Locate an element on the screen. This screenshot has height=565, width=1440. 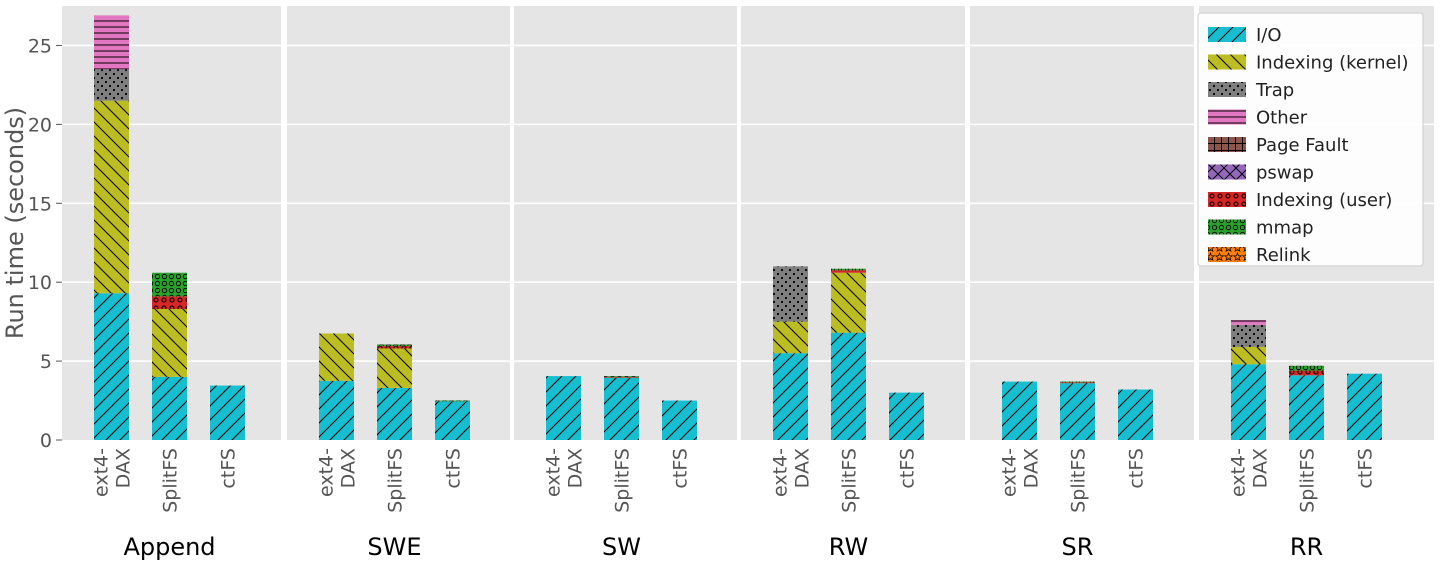
legend-item-other-label: Other is located at coordinates (1282, 118).